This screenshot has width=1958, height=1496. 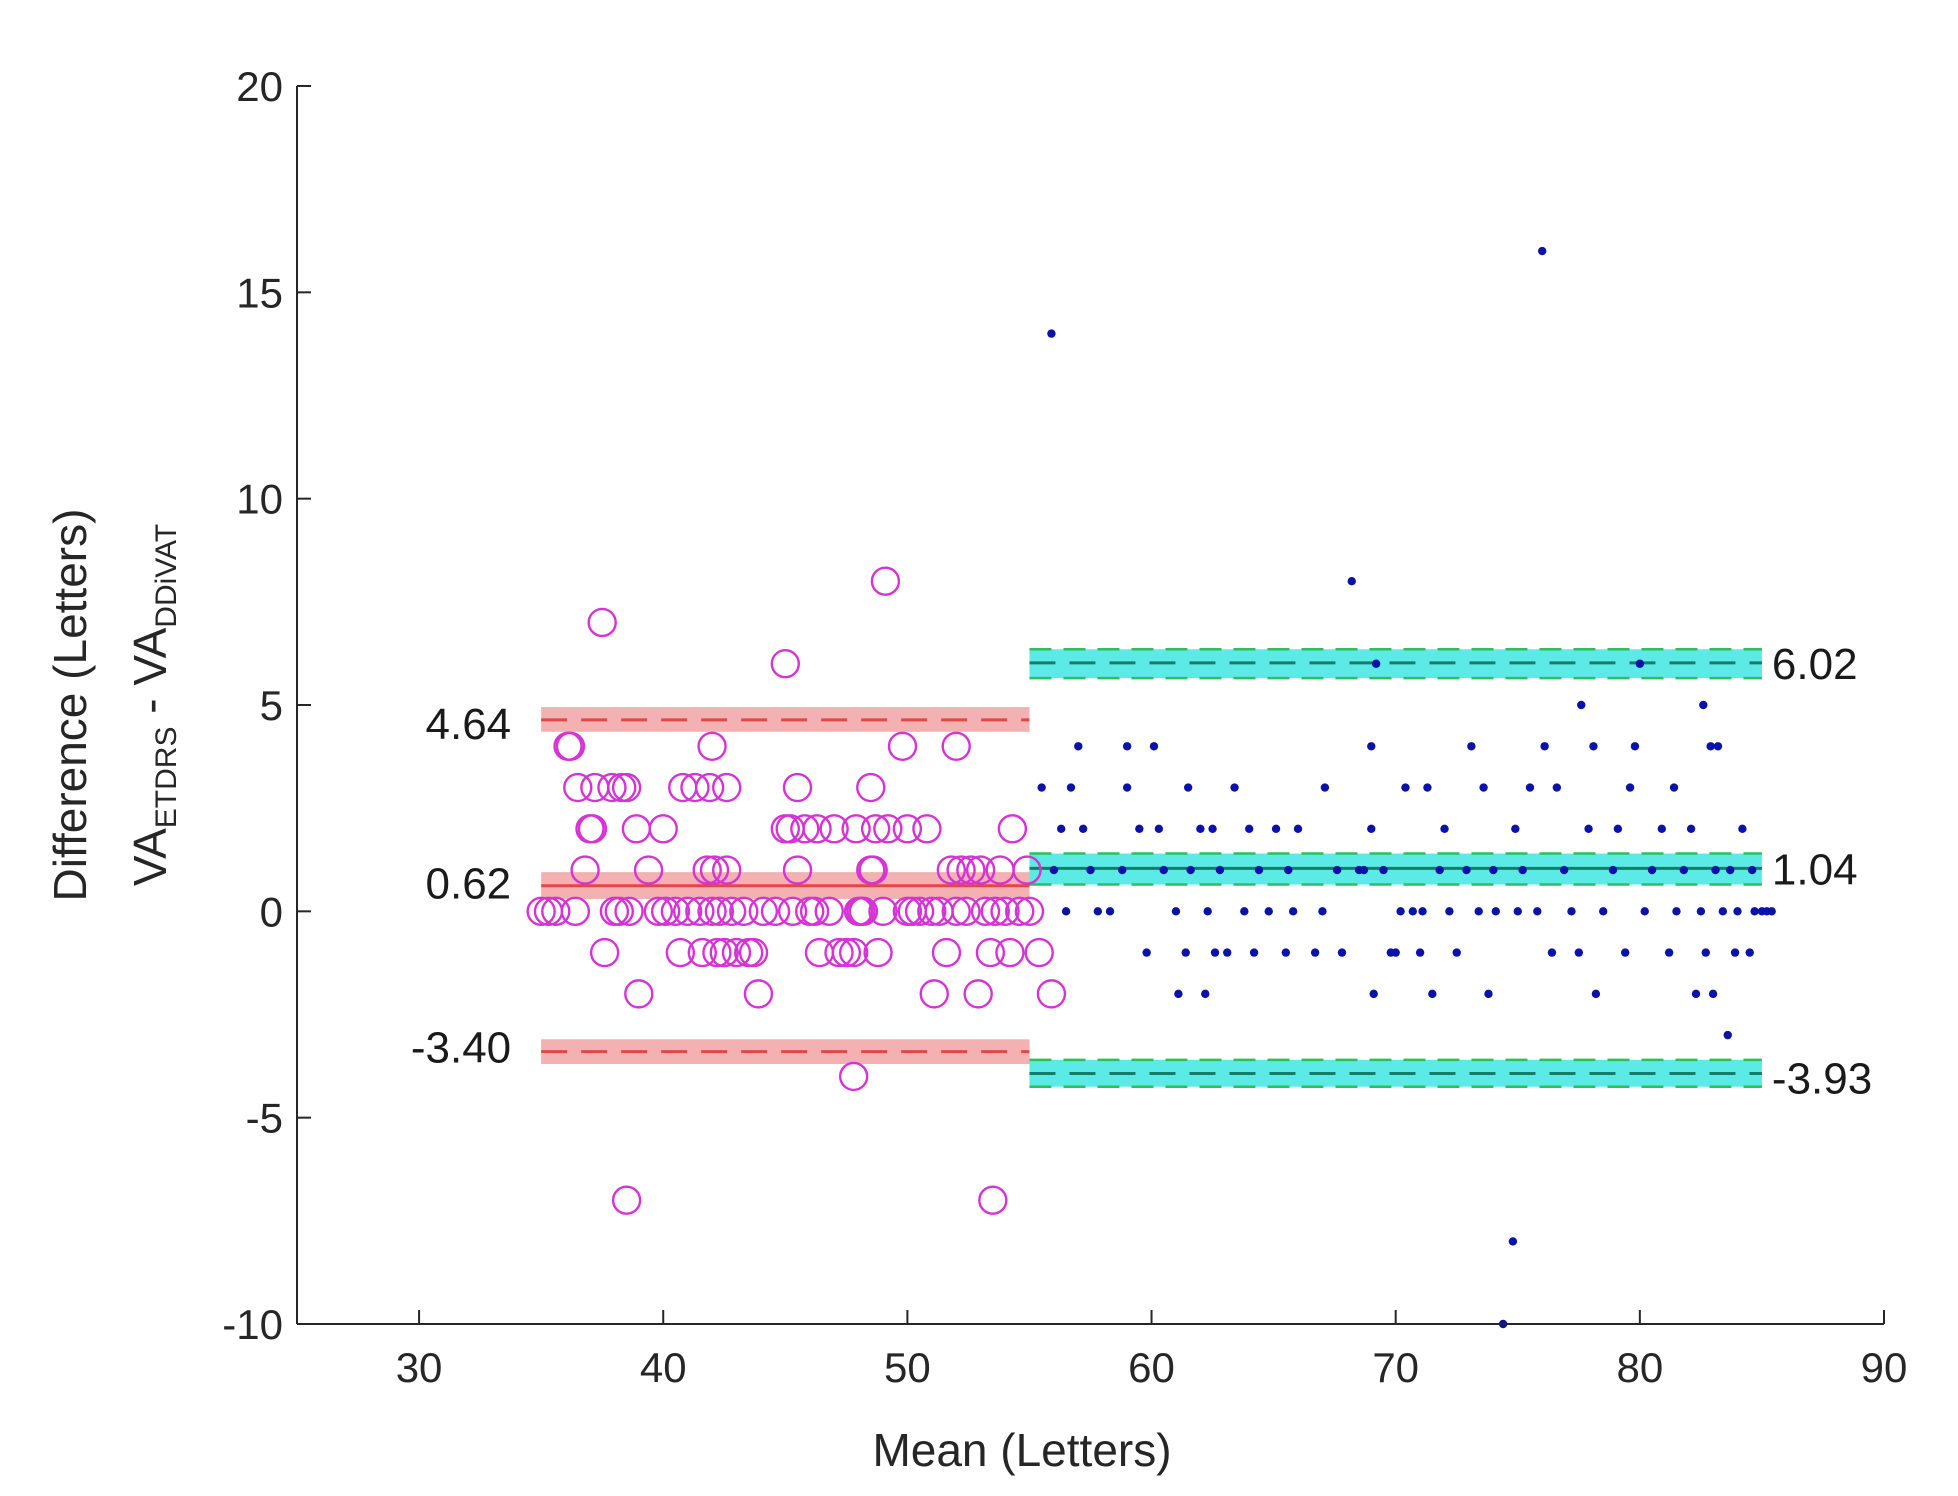 I want to click on y-axis-title-sep: - VA, so click(x=150, y=676).